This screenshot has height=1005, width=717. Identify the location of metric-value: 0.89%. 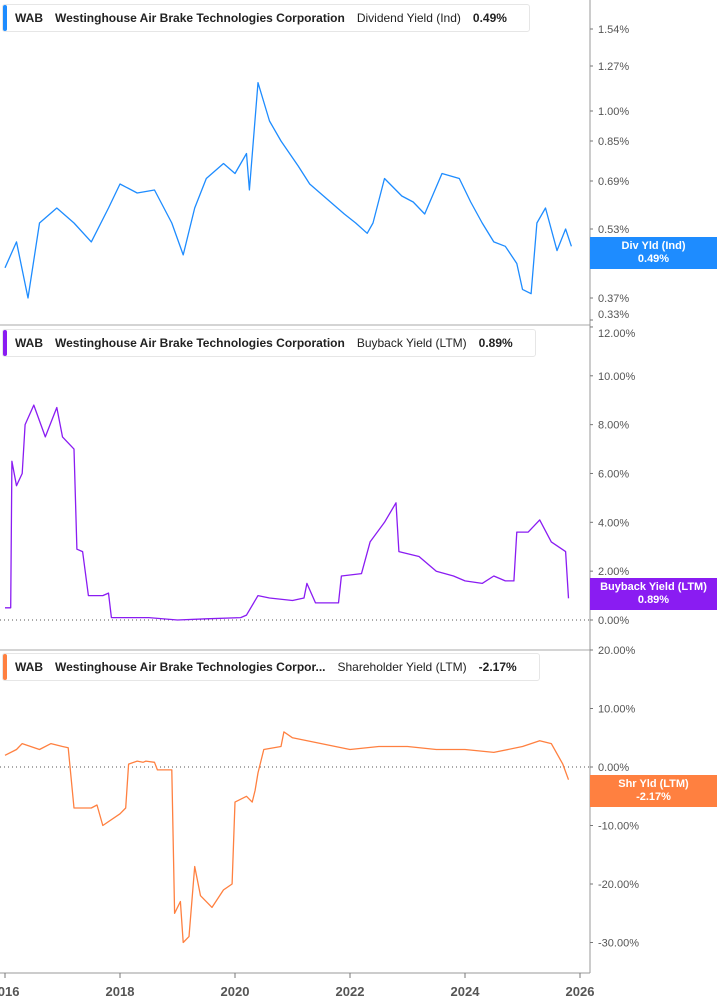
(495, 343).